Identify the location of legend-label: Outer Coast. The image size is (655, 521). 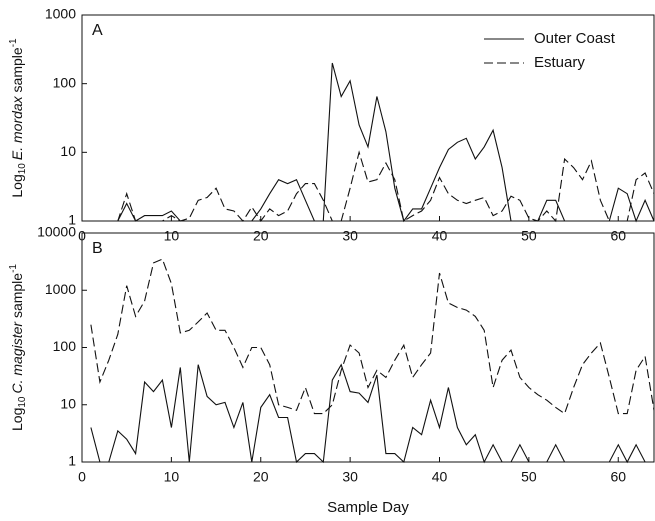
(575, 38).